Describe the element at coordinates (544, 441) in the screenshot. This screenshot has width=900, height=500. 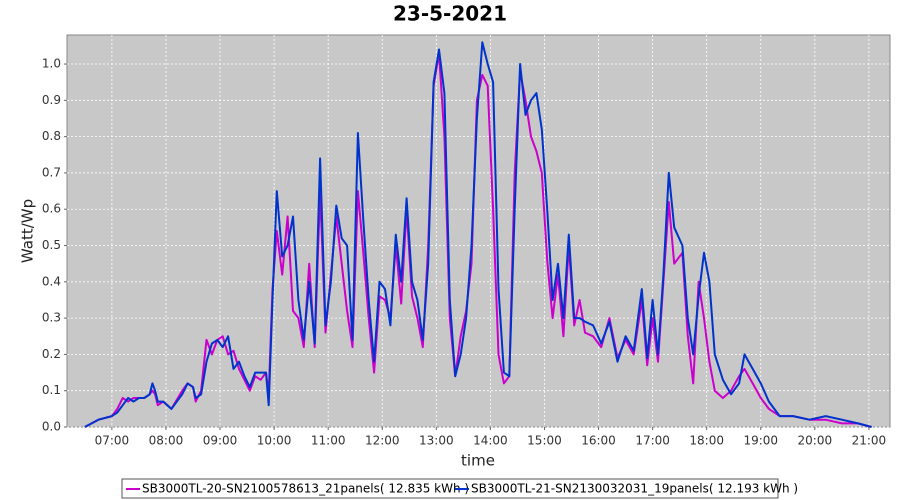
I see `x-tick-label: 15:00` at that location.